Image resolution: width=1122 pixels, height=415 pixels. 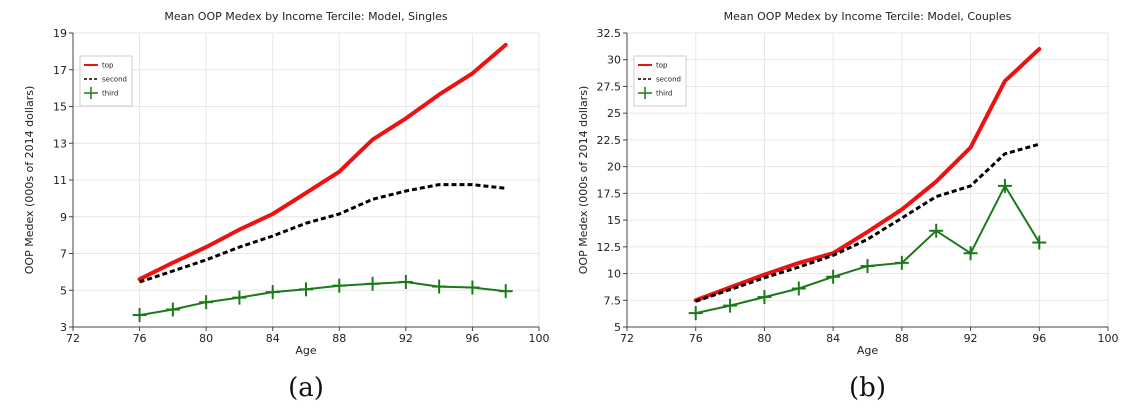 I want to click on y-tick-label: 17, so click(x=60, y=70).